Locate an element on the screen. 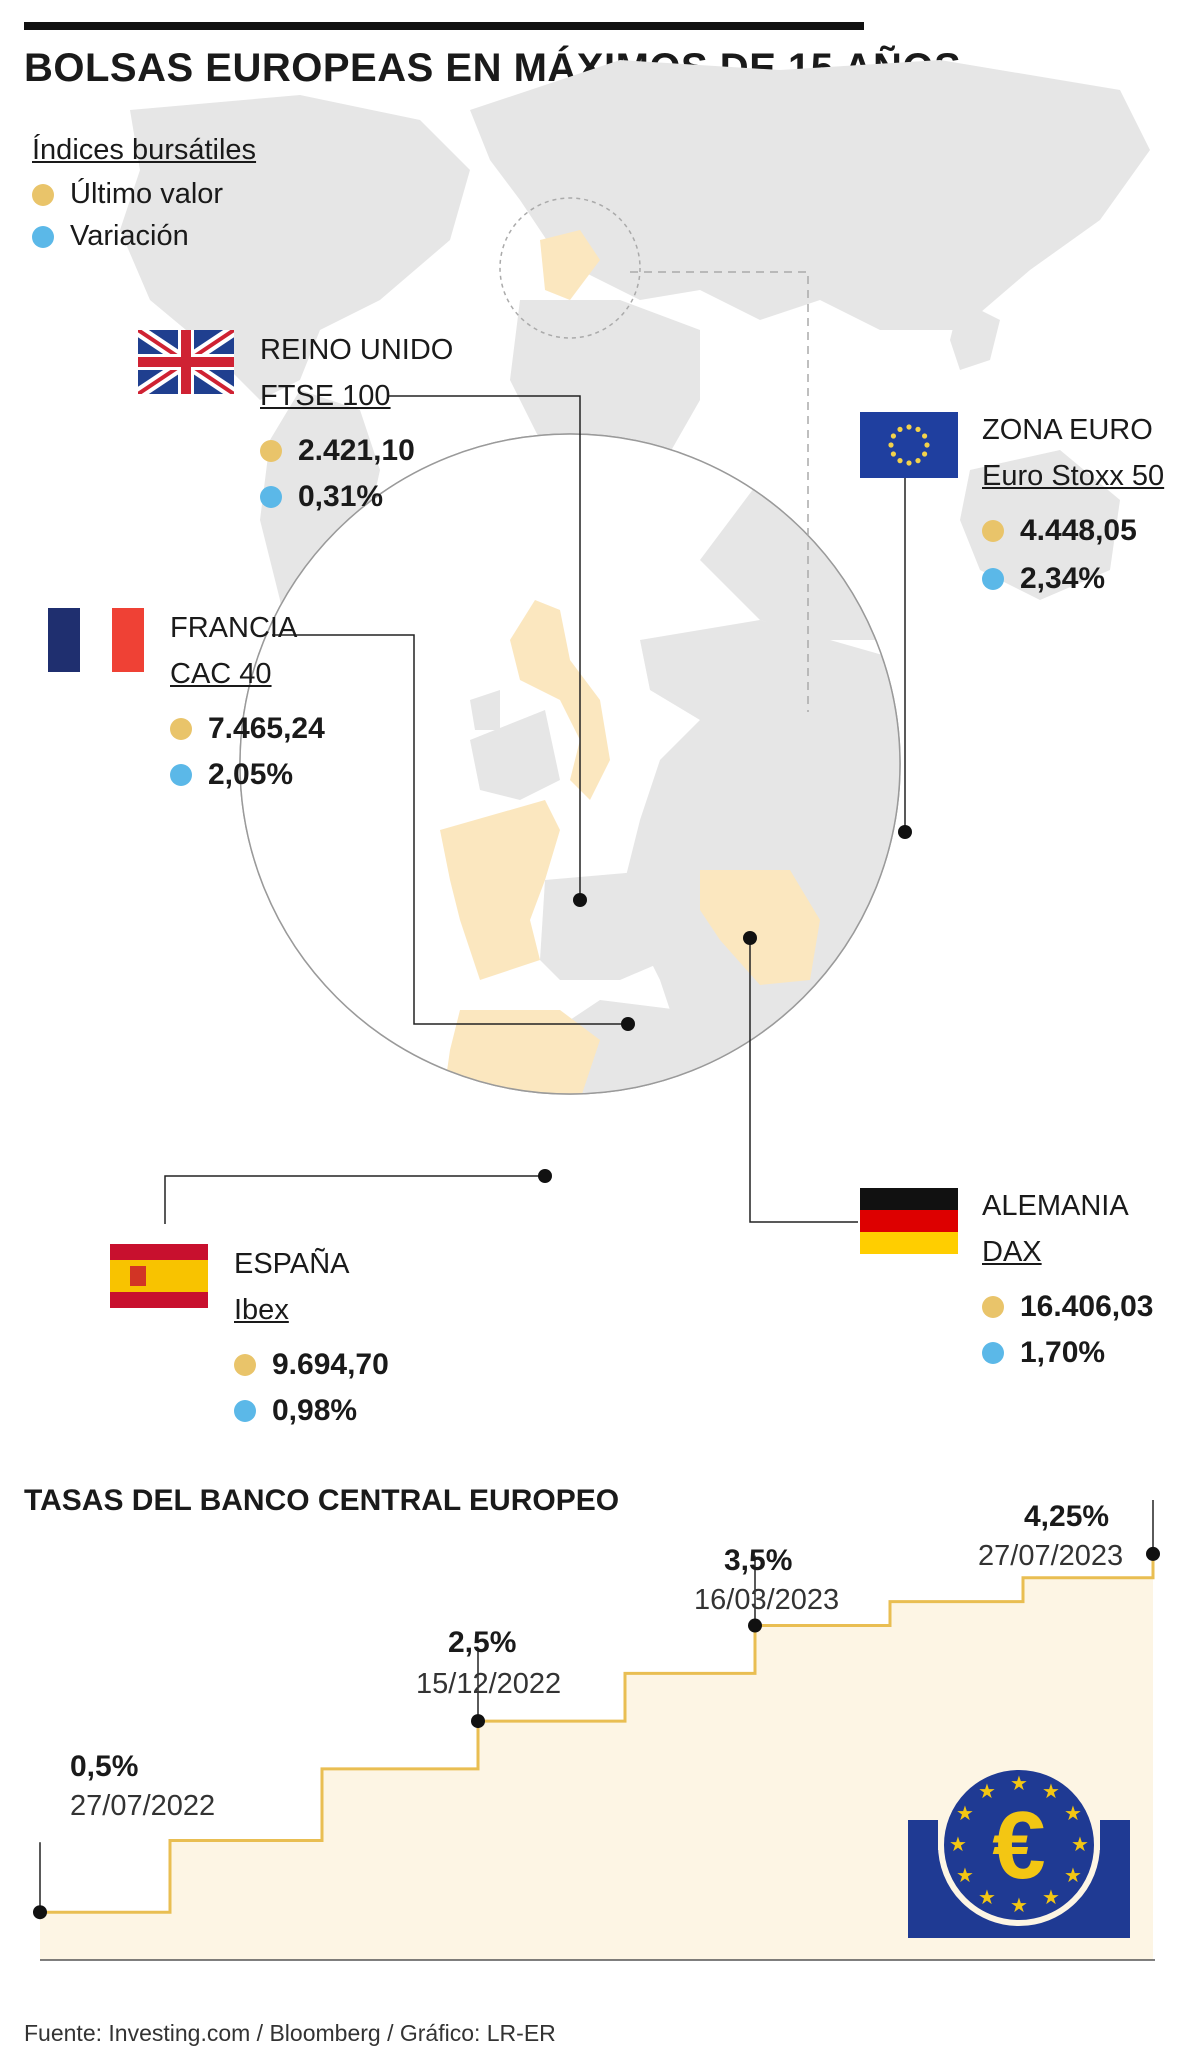 This screenshot has height=2055, width=1200. spain-last-value: 9.694,70 is located at coordinates (311, 1365).